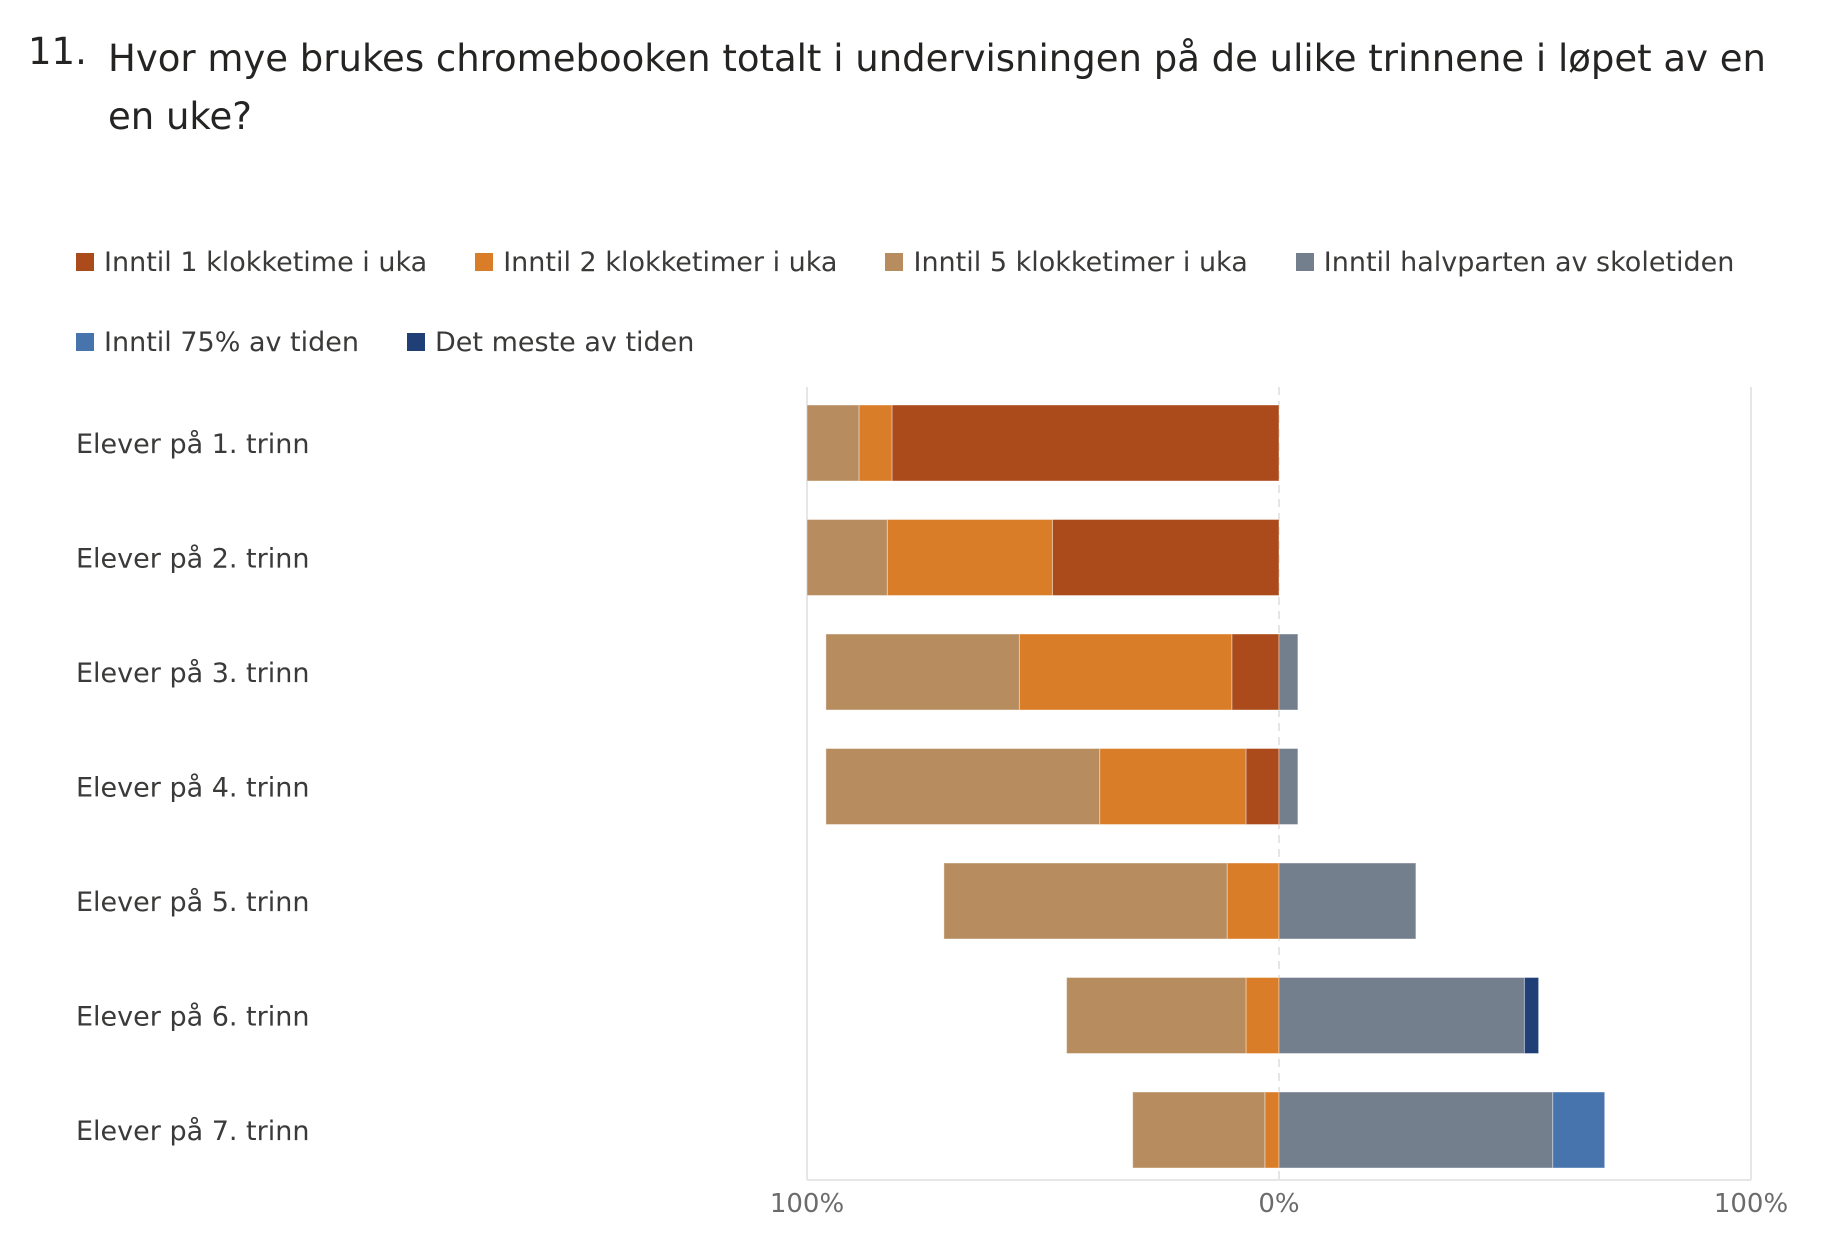 The width and height of the screenshot is (1844, 1250). Describe the element at coordinates (192, 1131) in the screenshot. I see `category-label: Elever på 7. trinn` at that location.